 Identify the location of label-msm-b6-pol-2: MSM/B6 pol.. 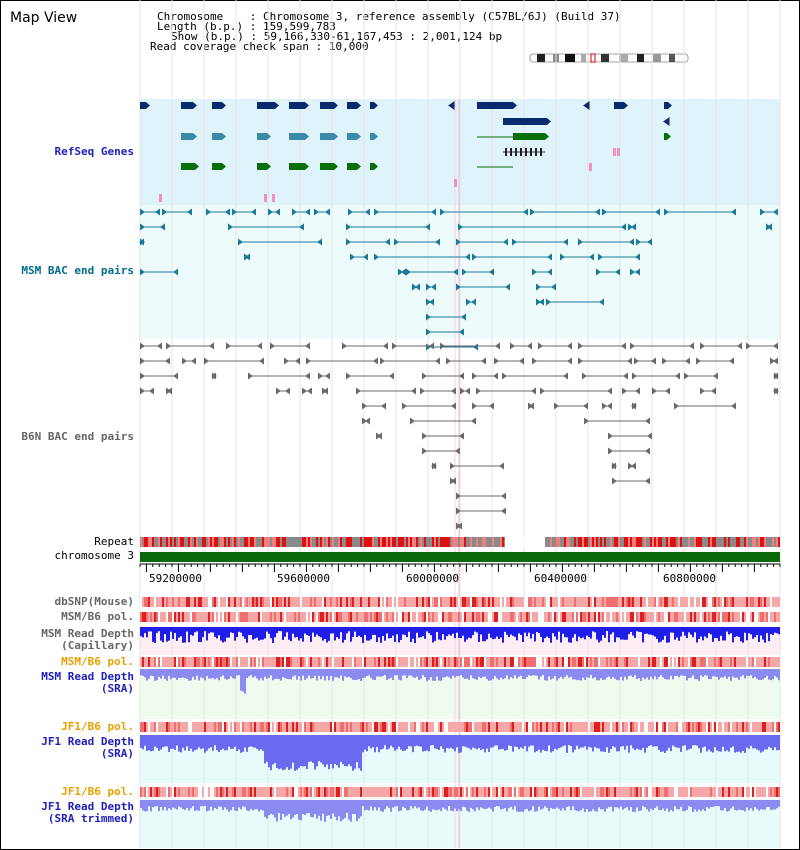
(97, 661).